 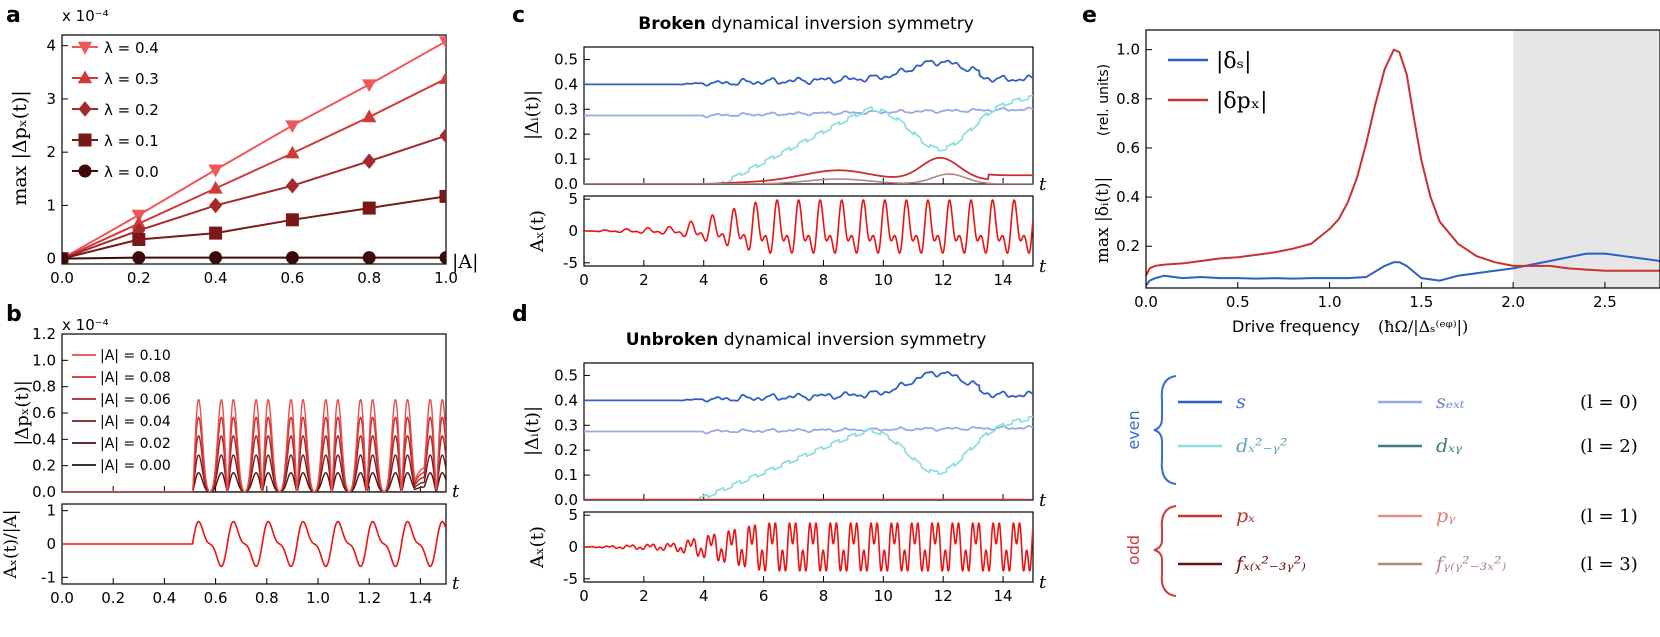 I want to click on x-tick-label: 2.5, so click(x=1605, y=302).